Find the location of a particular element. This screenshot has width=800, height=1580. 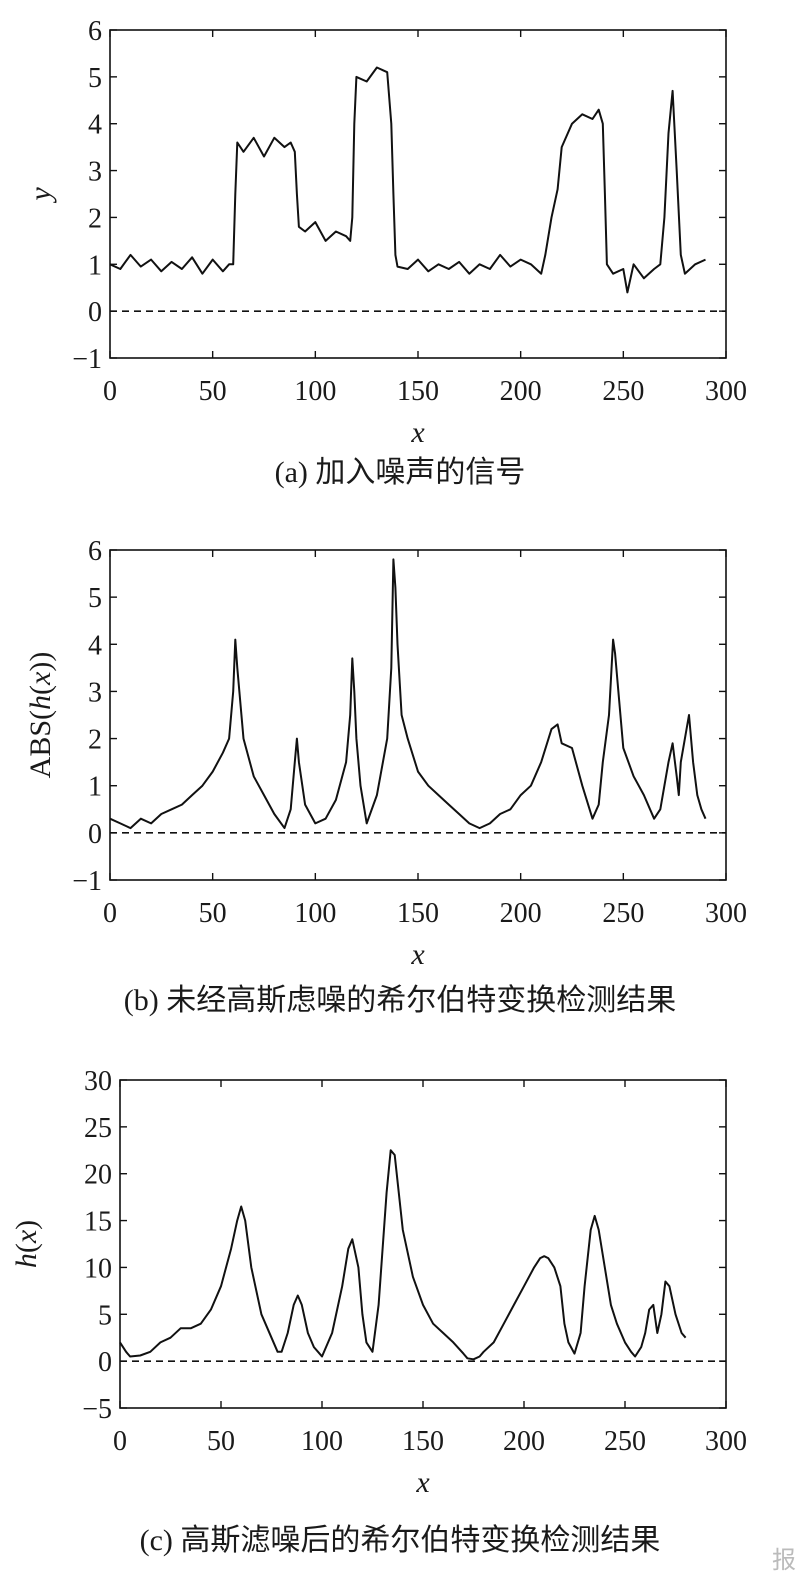

y-axis-label: ABS(h(x)) is located at coordinates (40, 715).